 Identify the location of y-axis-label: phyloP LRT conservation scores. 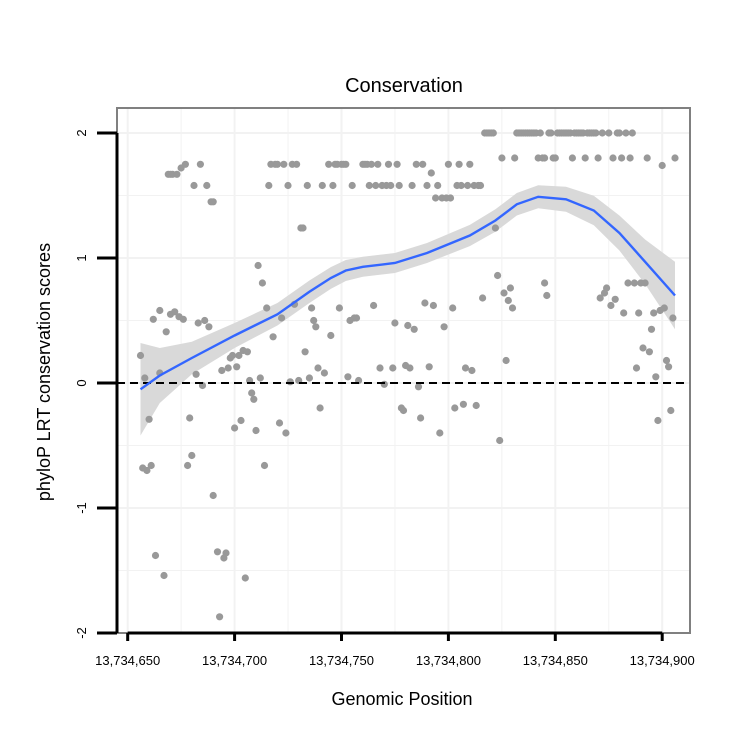
(44, 372).